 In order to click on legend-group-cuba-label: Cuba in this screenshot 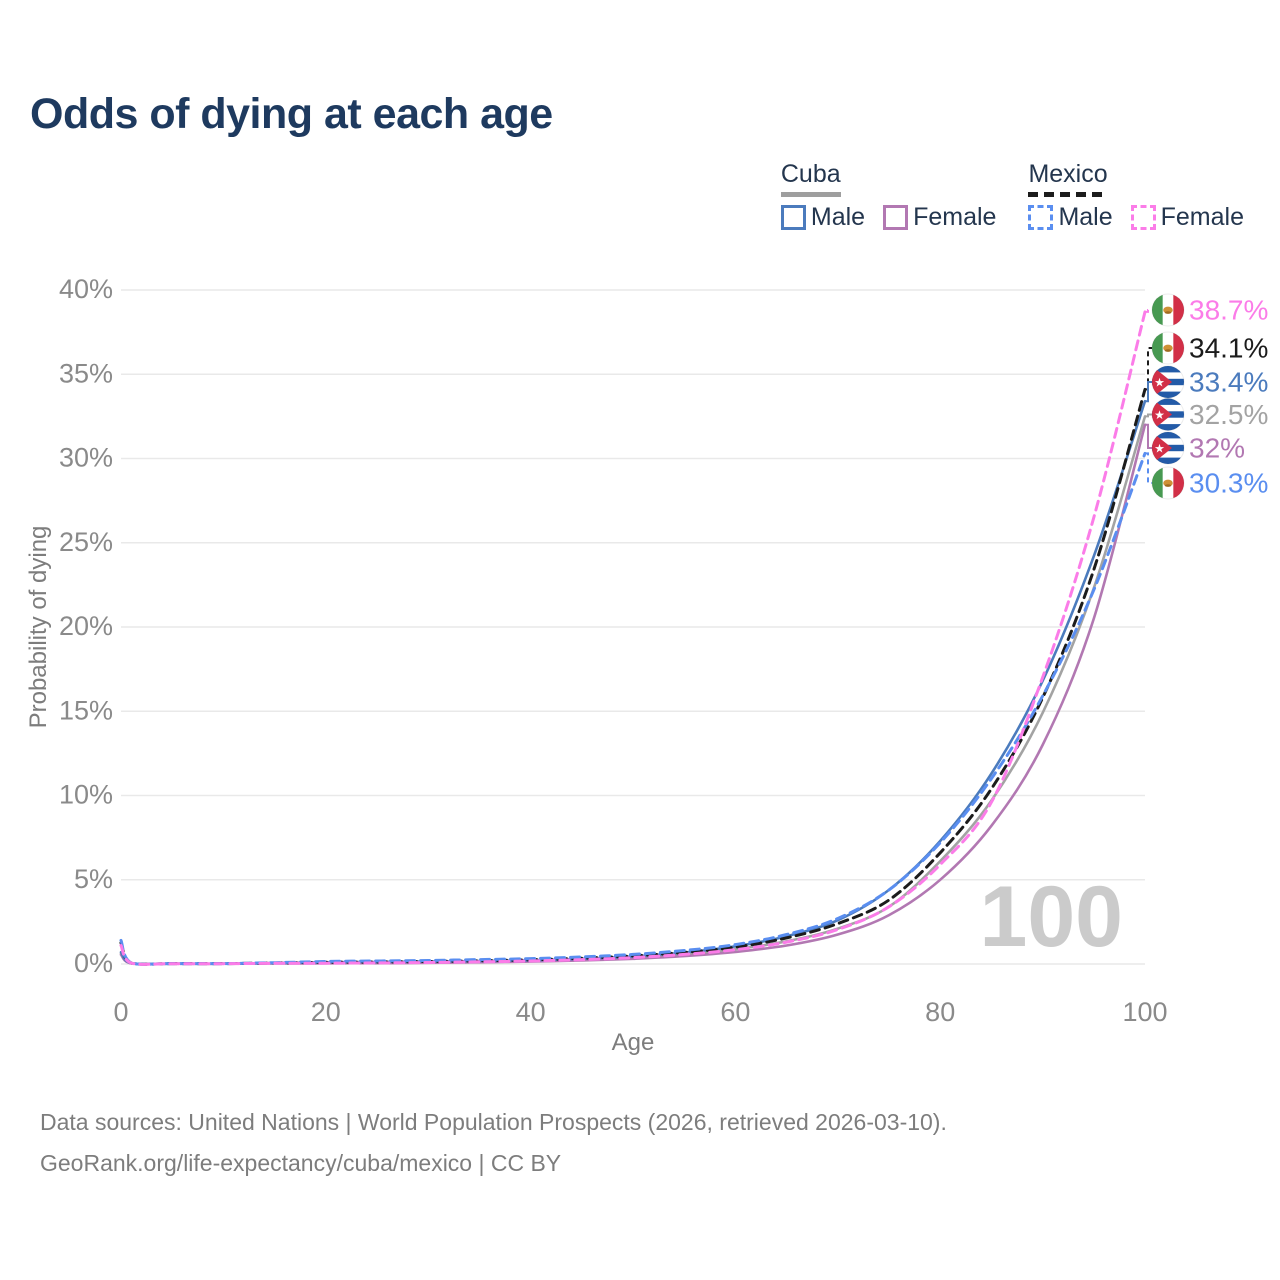, I will do `click(810, 174)`.